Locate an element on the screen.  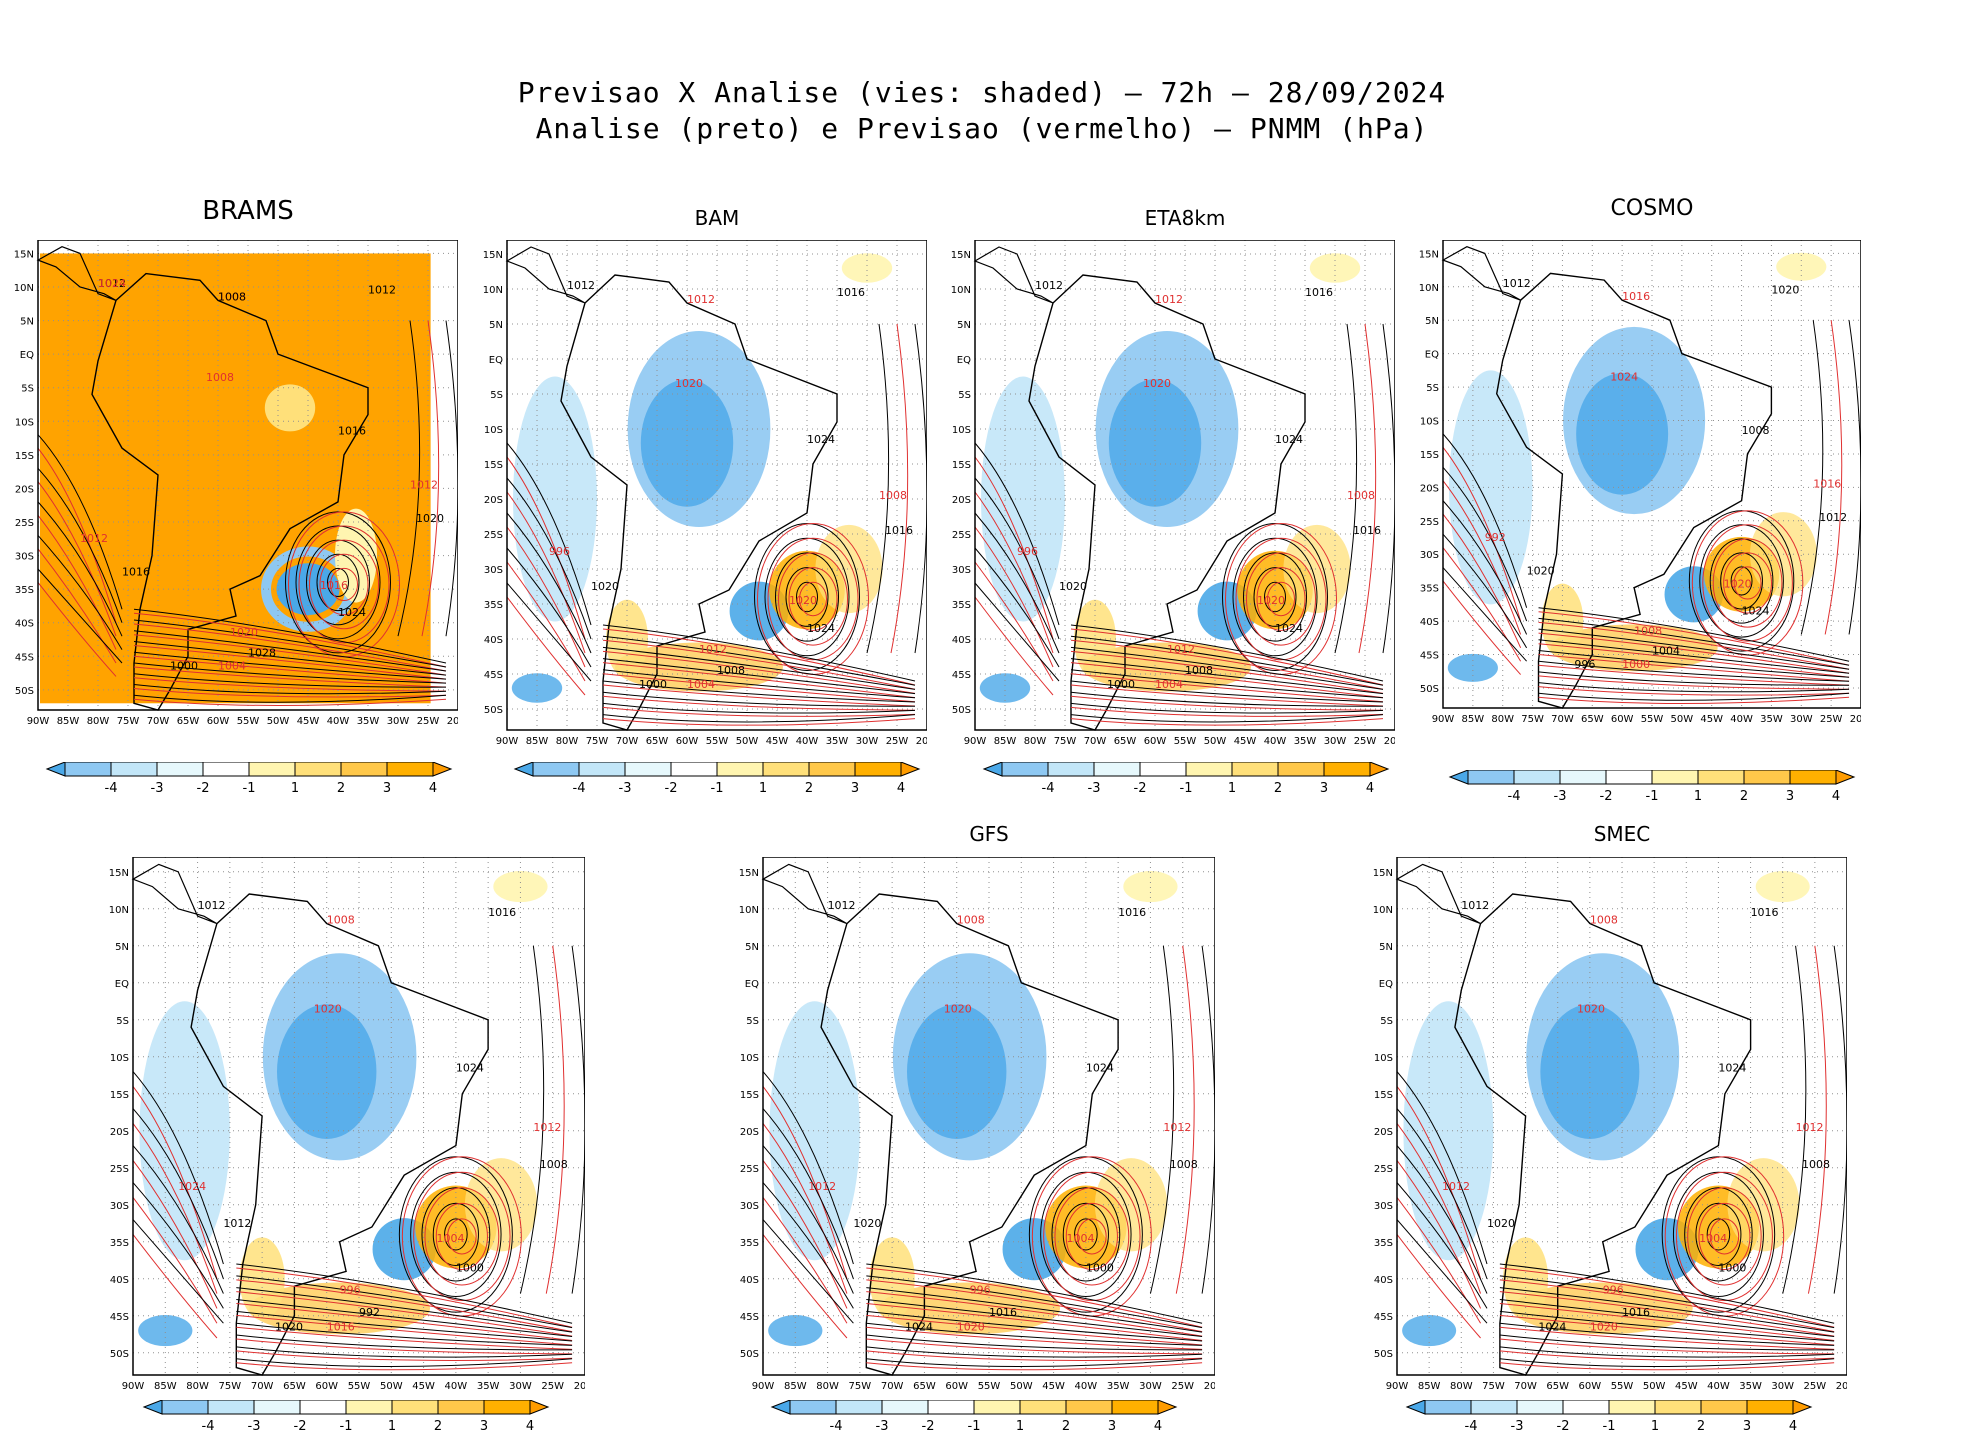
contour-label: 1000 is located at coordinates (653, 684).